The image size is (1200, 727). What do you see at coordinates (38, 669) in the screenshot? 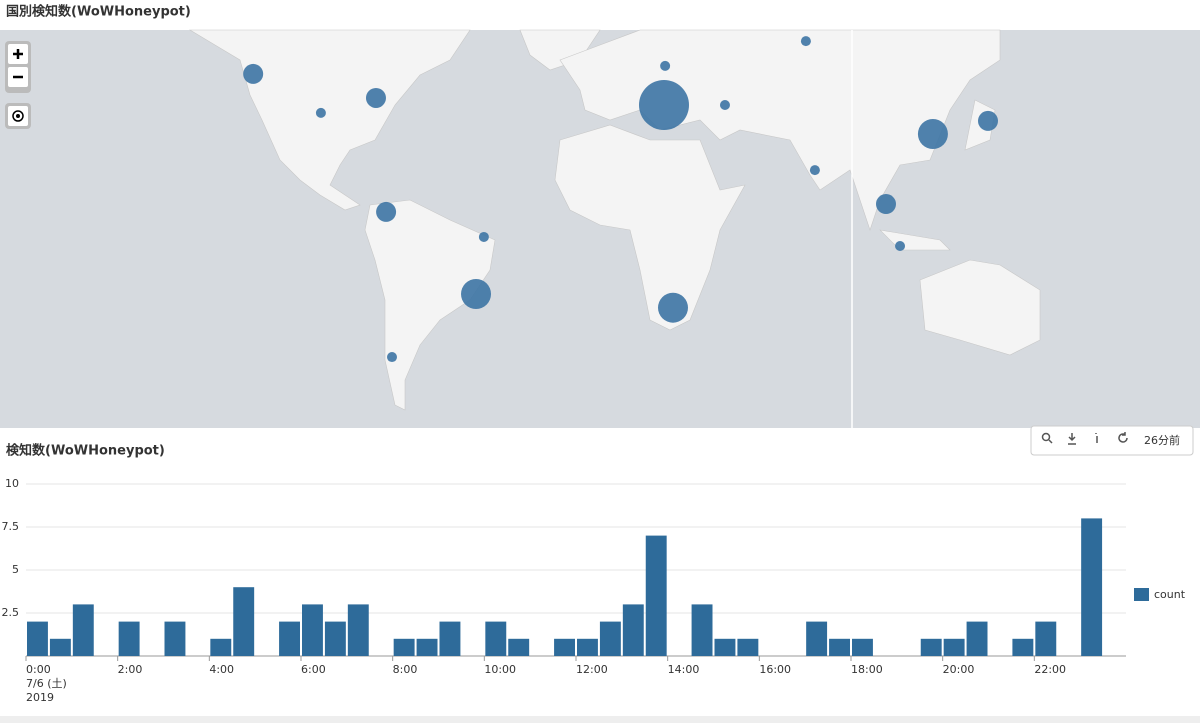
I see `x-tick-label: 0:00` at bounding box center [38, 669].